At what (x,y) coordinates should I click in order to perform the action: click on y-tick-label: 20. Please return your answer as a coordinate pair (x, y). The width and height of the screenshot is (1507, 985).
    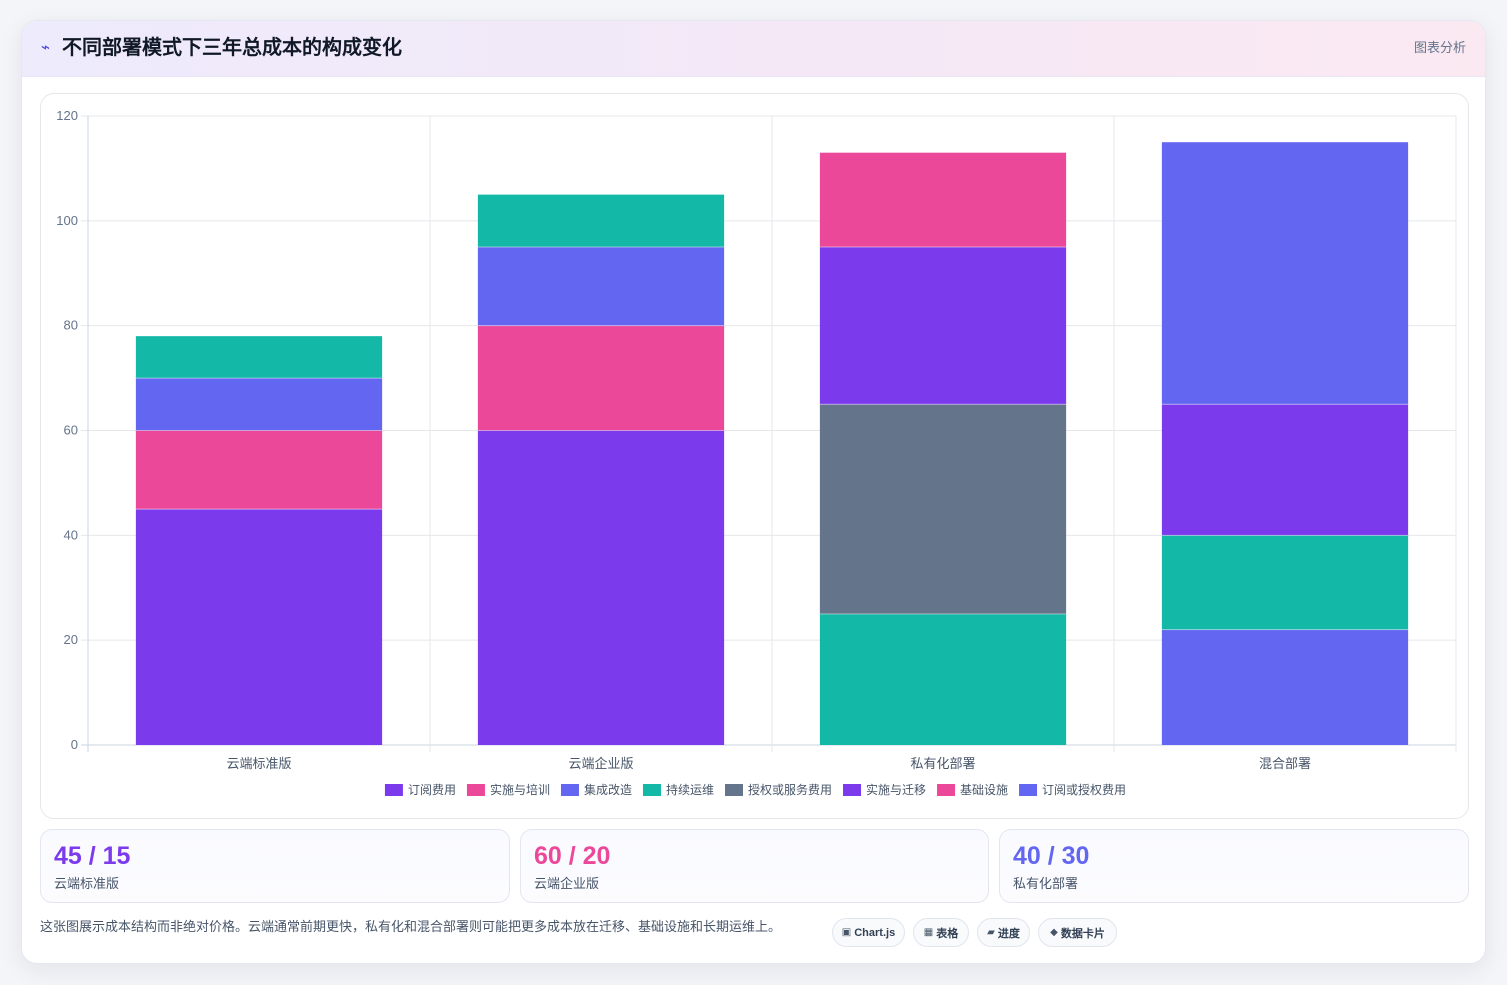
    Looking at the image, I should click on (71, 639).